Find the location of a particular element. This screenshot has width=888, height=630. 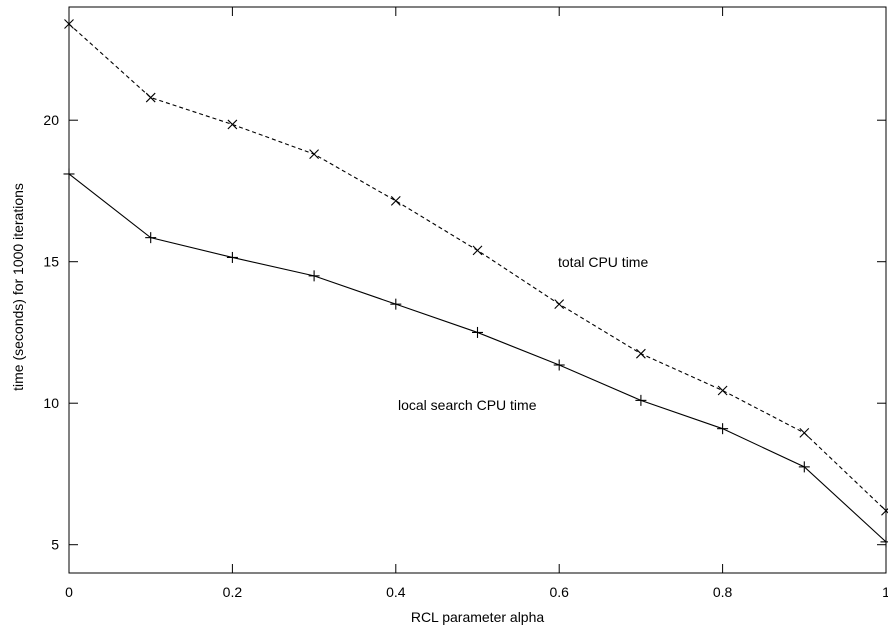

x-axis-title: RCL parameter alpha is located at coordinates (478, 617).